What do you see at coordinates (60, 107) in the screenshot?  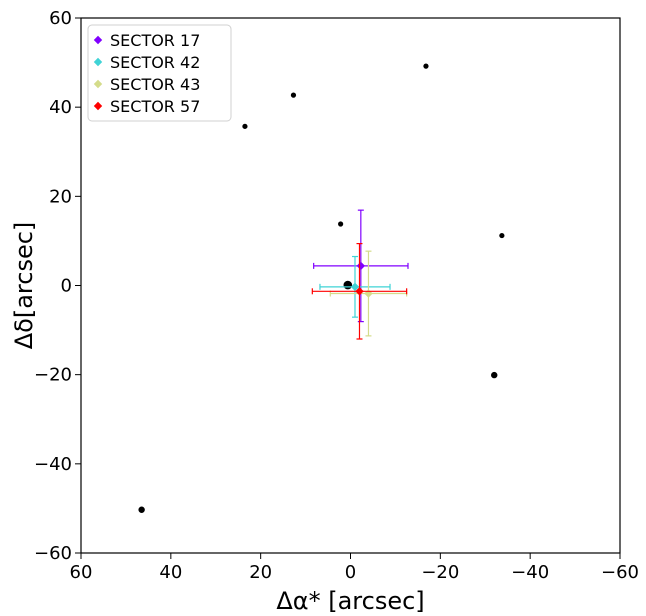 I see `y-tick-label: 40` at bounding box center [60, 107].